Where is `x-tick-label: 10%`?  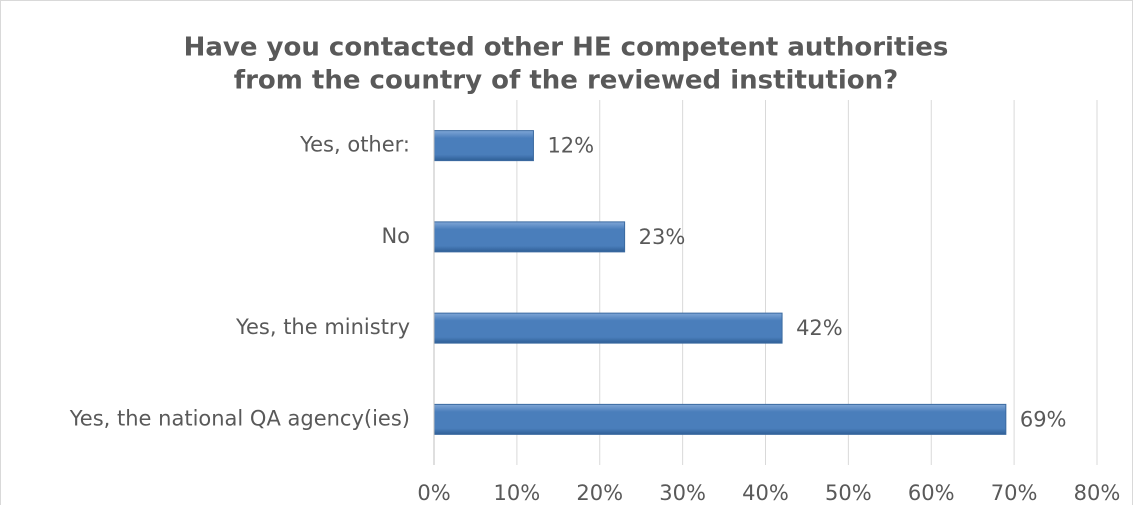
x-tick-label: 10% is located at coordinates (517, 493).